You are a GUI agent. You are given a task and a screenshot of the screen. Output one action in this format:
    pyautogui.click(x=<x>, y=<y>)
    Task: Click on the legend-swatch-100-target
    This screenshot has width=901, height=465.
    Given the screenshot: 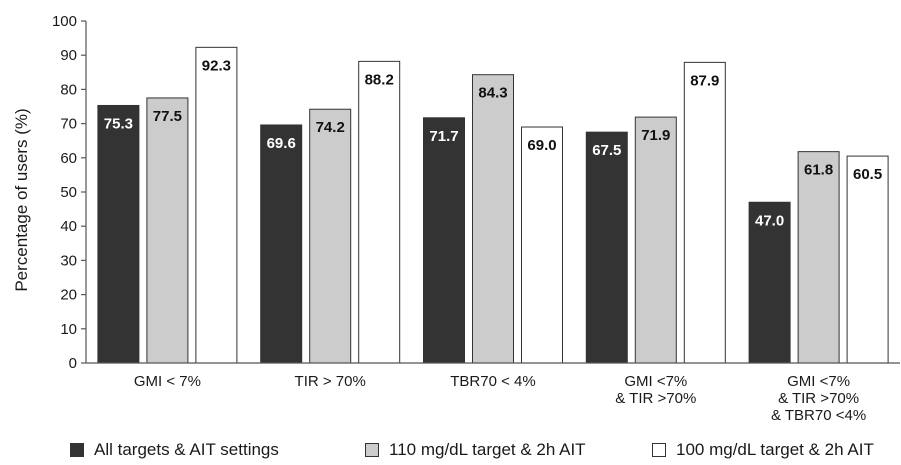 What is the action you would take?
    pyautogui.click(x=659, y=450)
    